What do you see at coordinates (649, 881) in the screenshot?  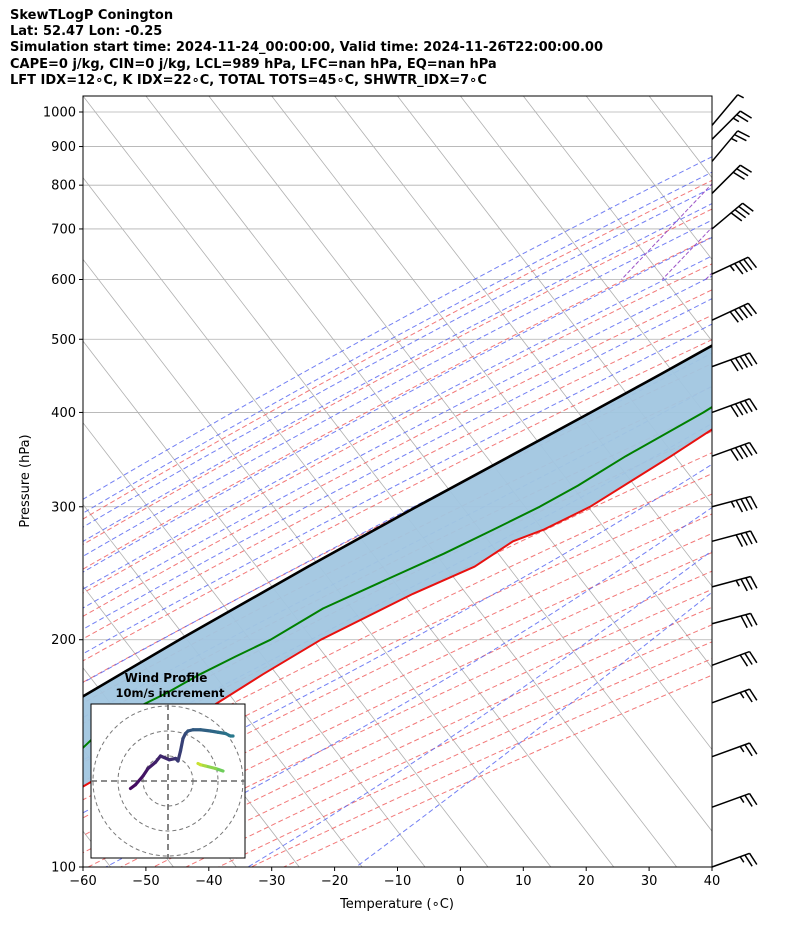 I see `x-tick-label: 30` at bounding box center [649, 881].